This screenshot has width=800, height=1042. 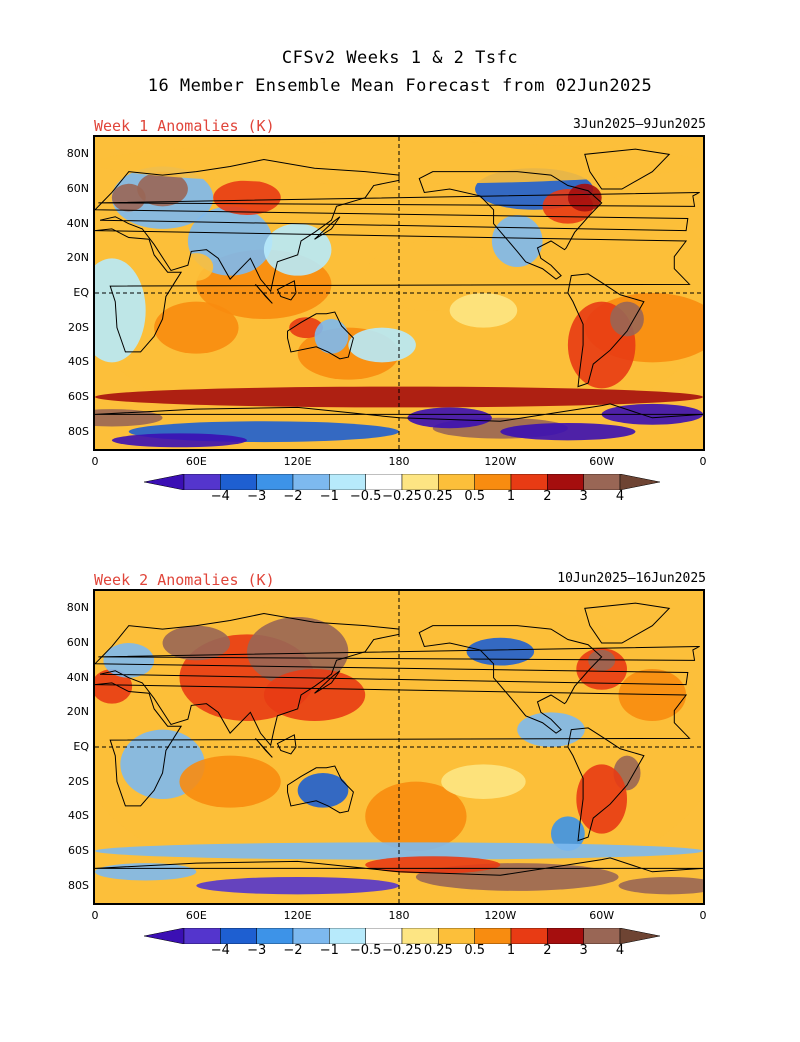 I want to click on colorbar-tick-label: 1, so click(x=511, y=950).